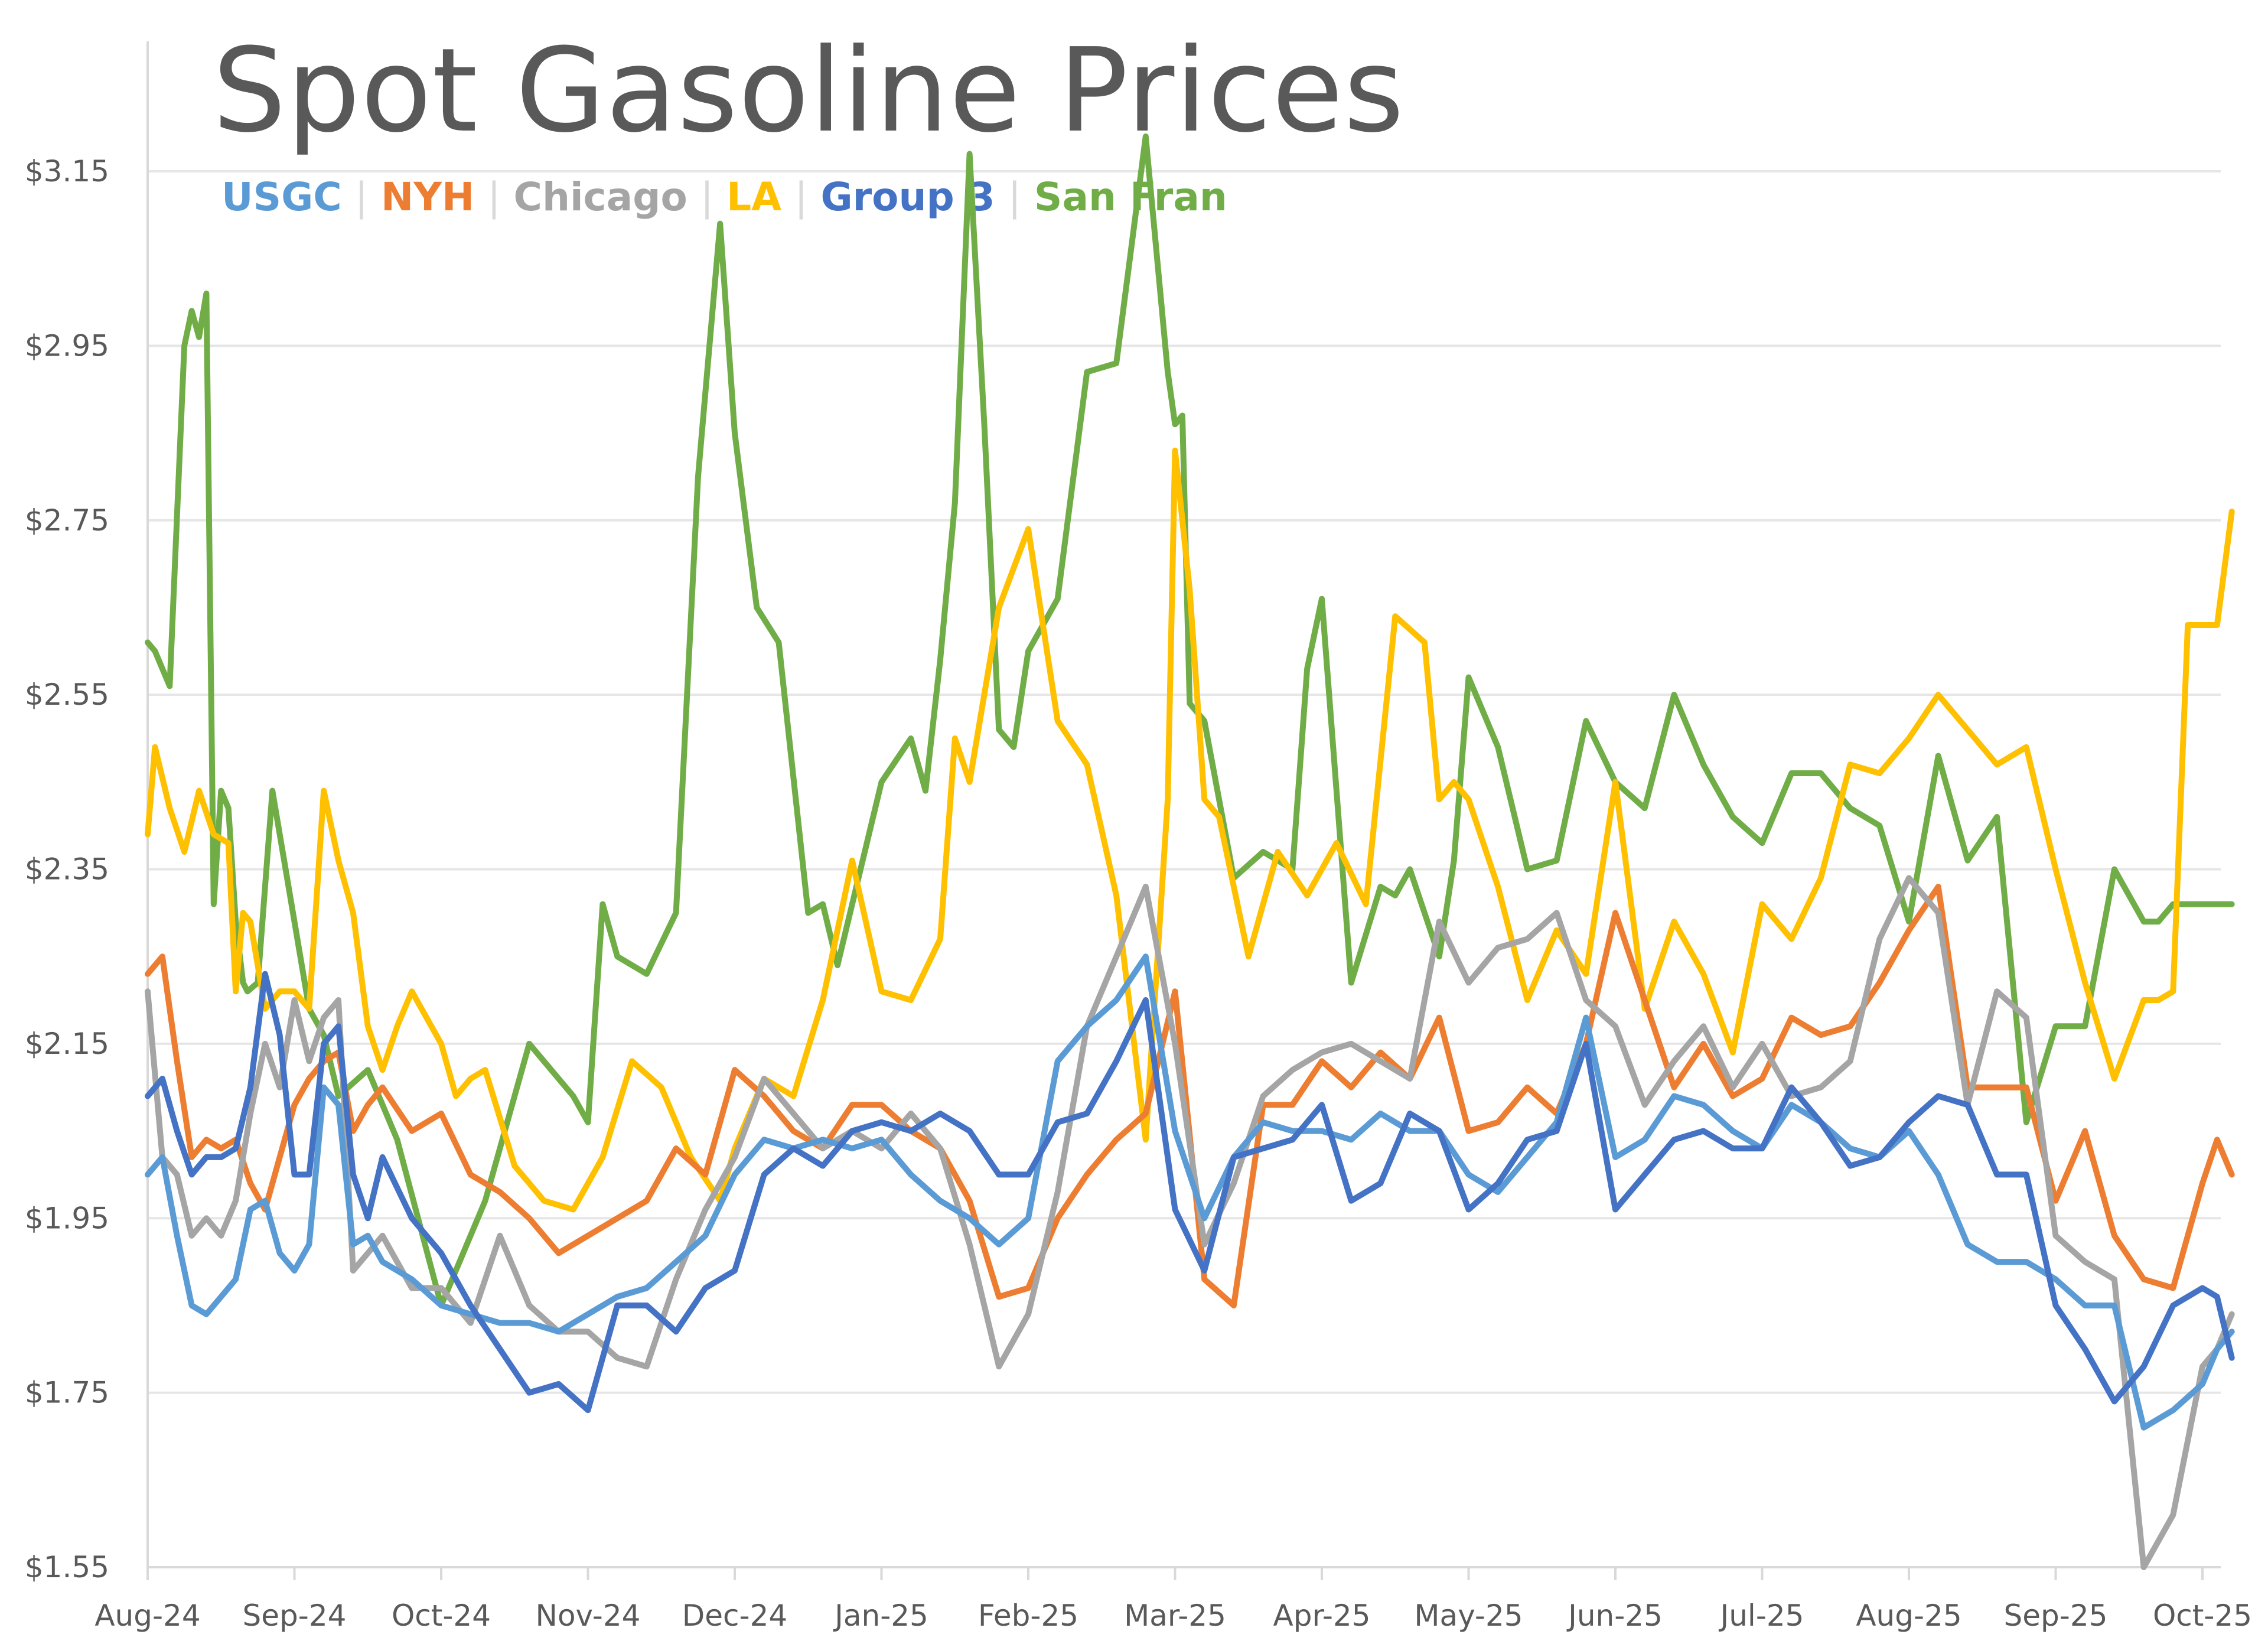  What do you see at coordinates (441, 1616) in the screenshot?
I see `x-tick-label: Oct-24` at bounding box center [441, 1616].